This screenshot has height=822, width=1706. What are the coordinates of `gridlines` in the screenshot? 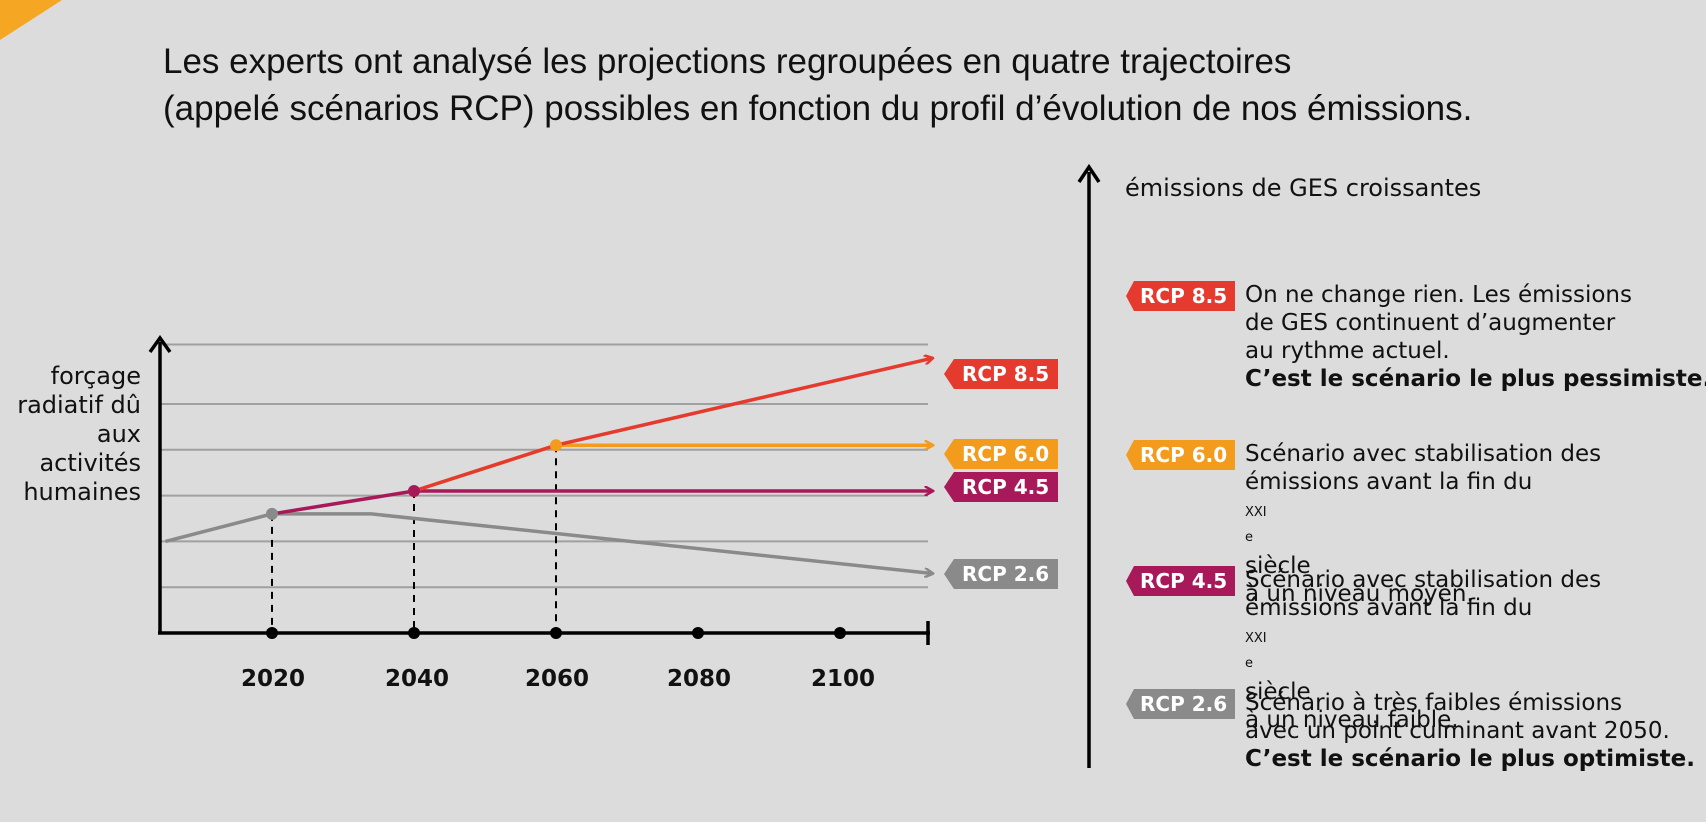 It's located at (544, 466).